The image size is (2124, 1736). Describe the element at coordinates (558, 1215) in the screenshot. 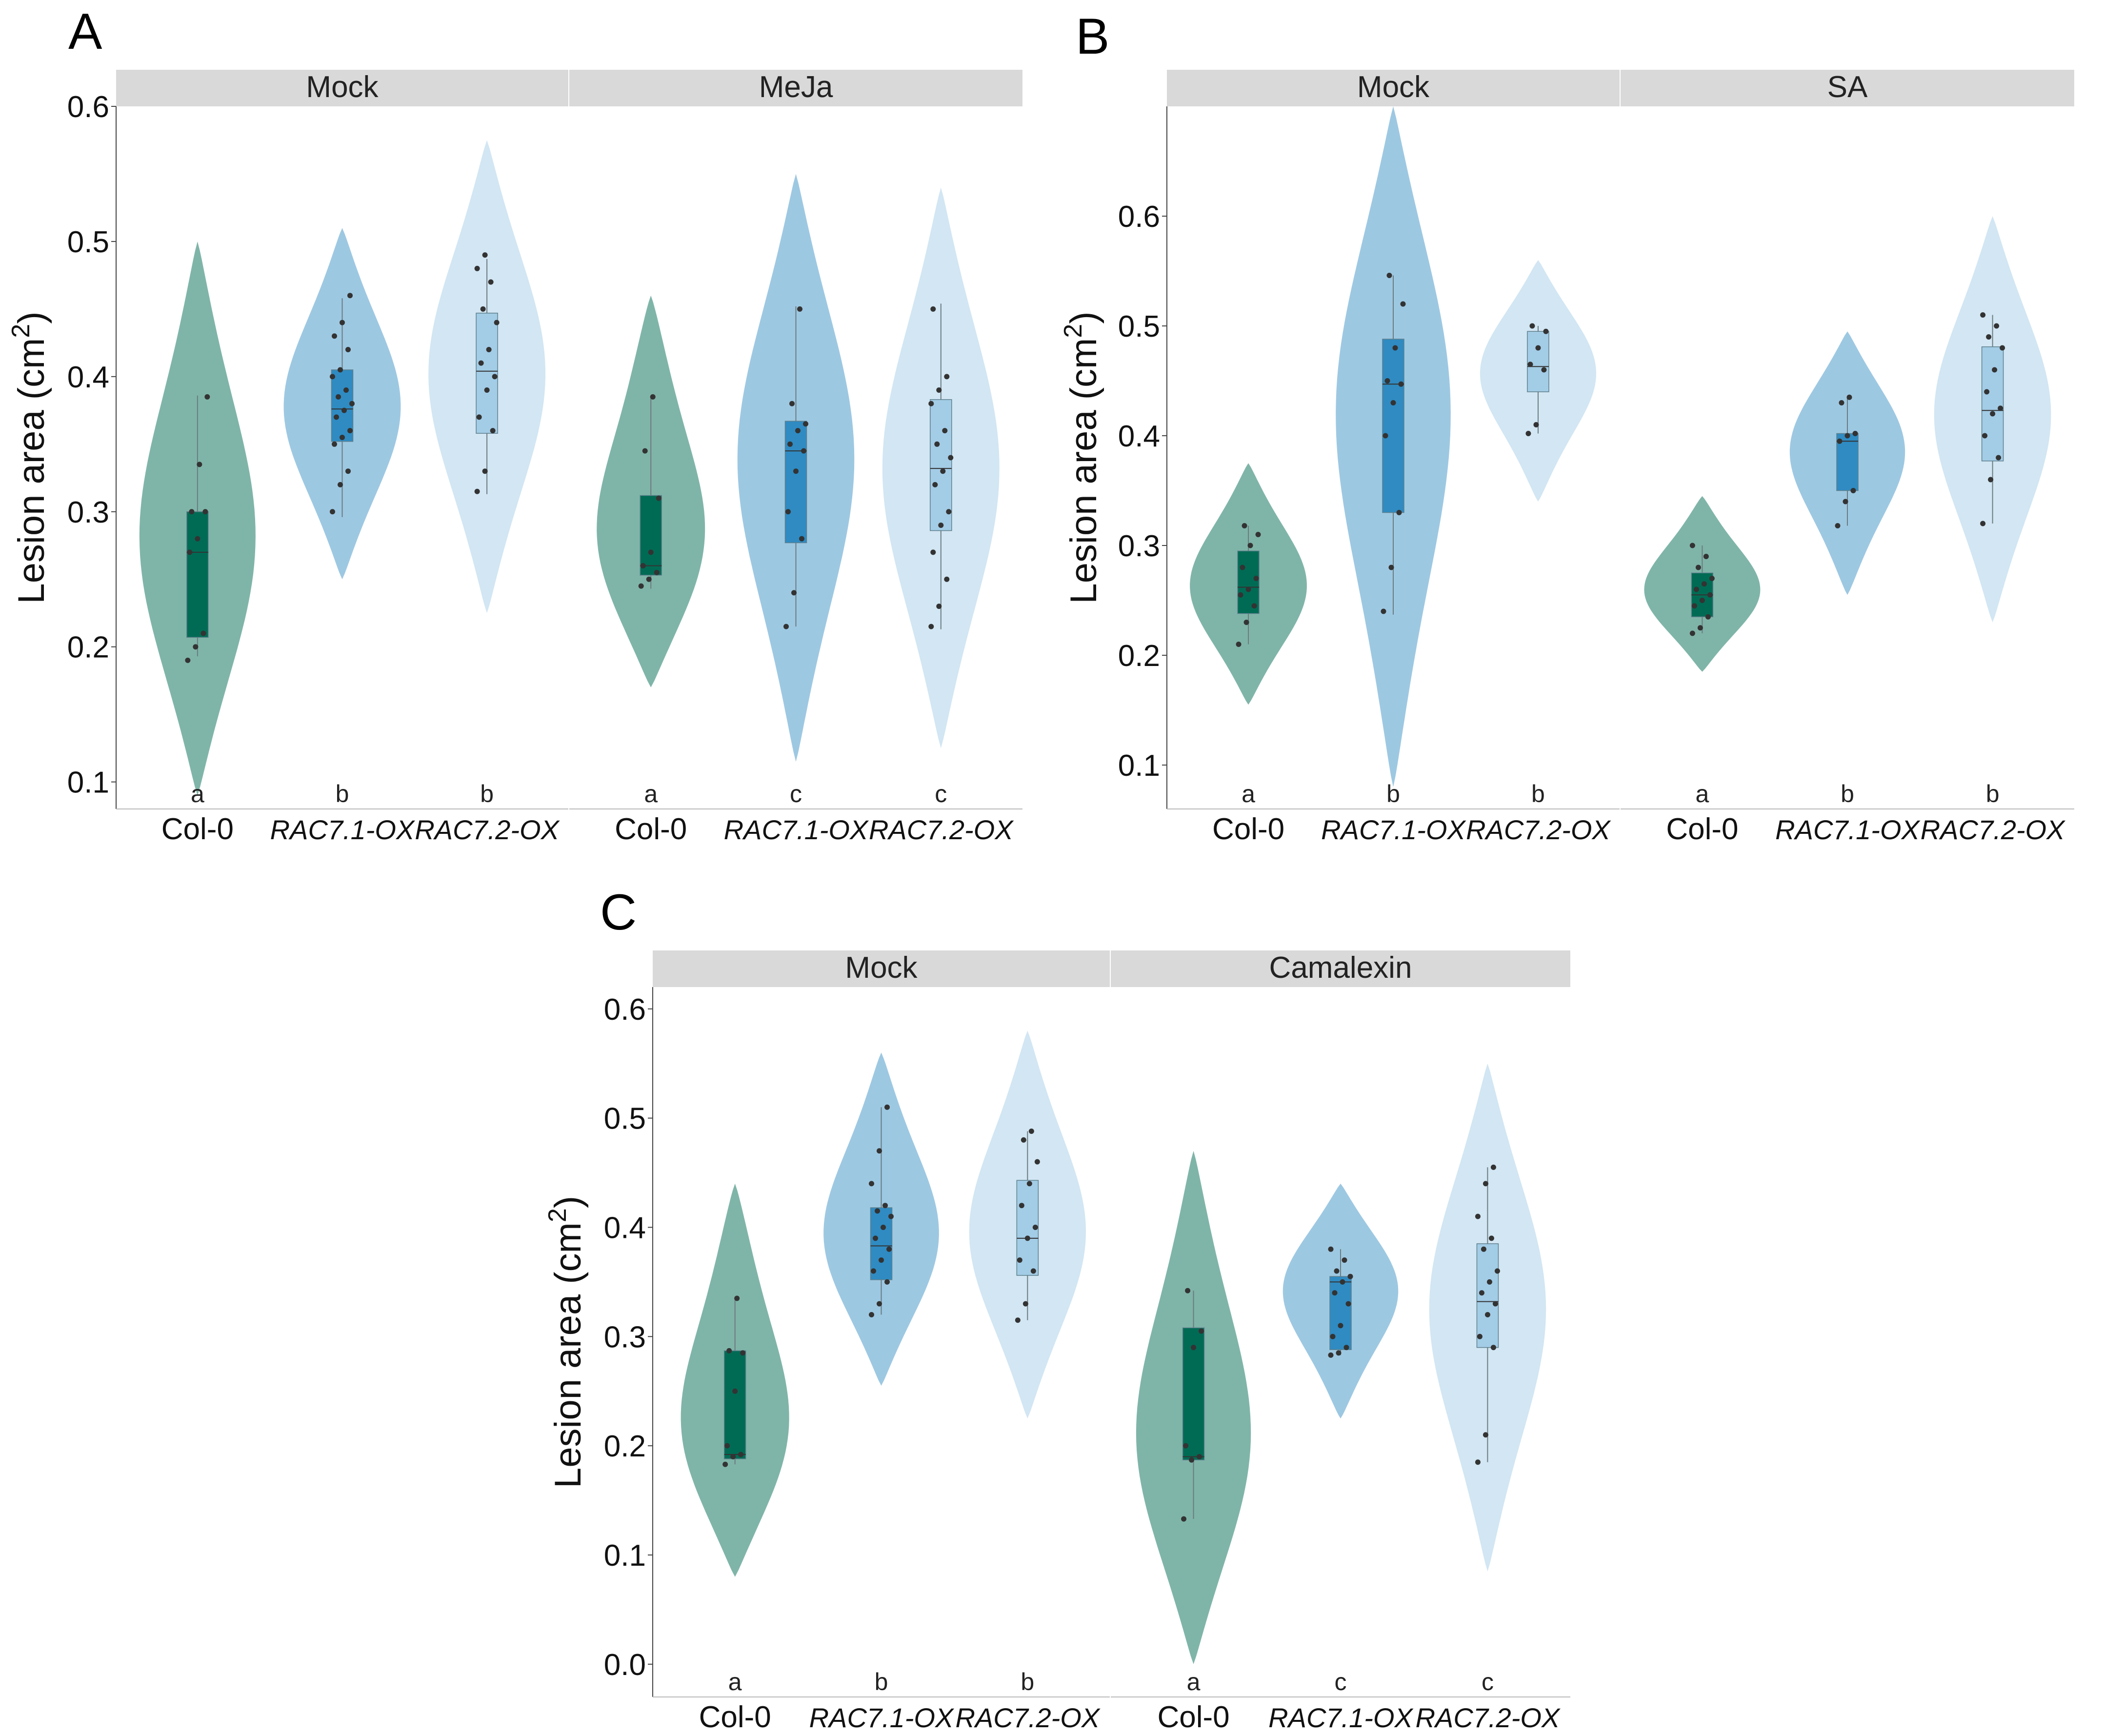

I see `y-axis-title-superscript: 2` at that location.